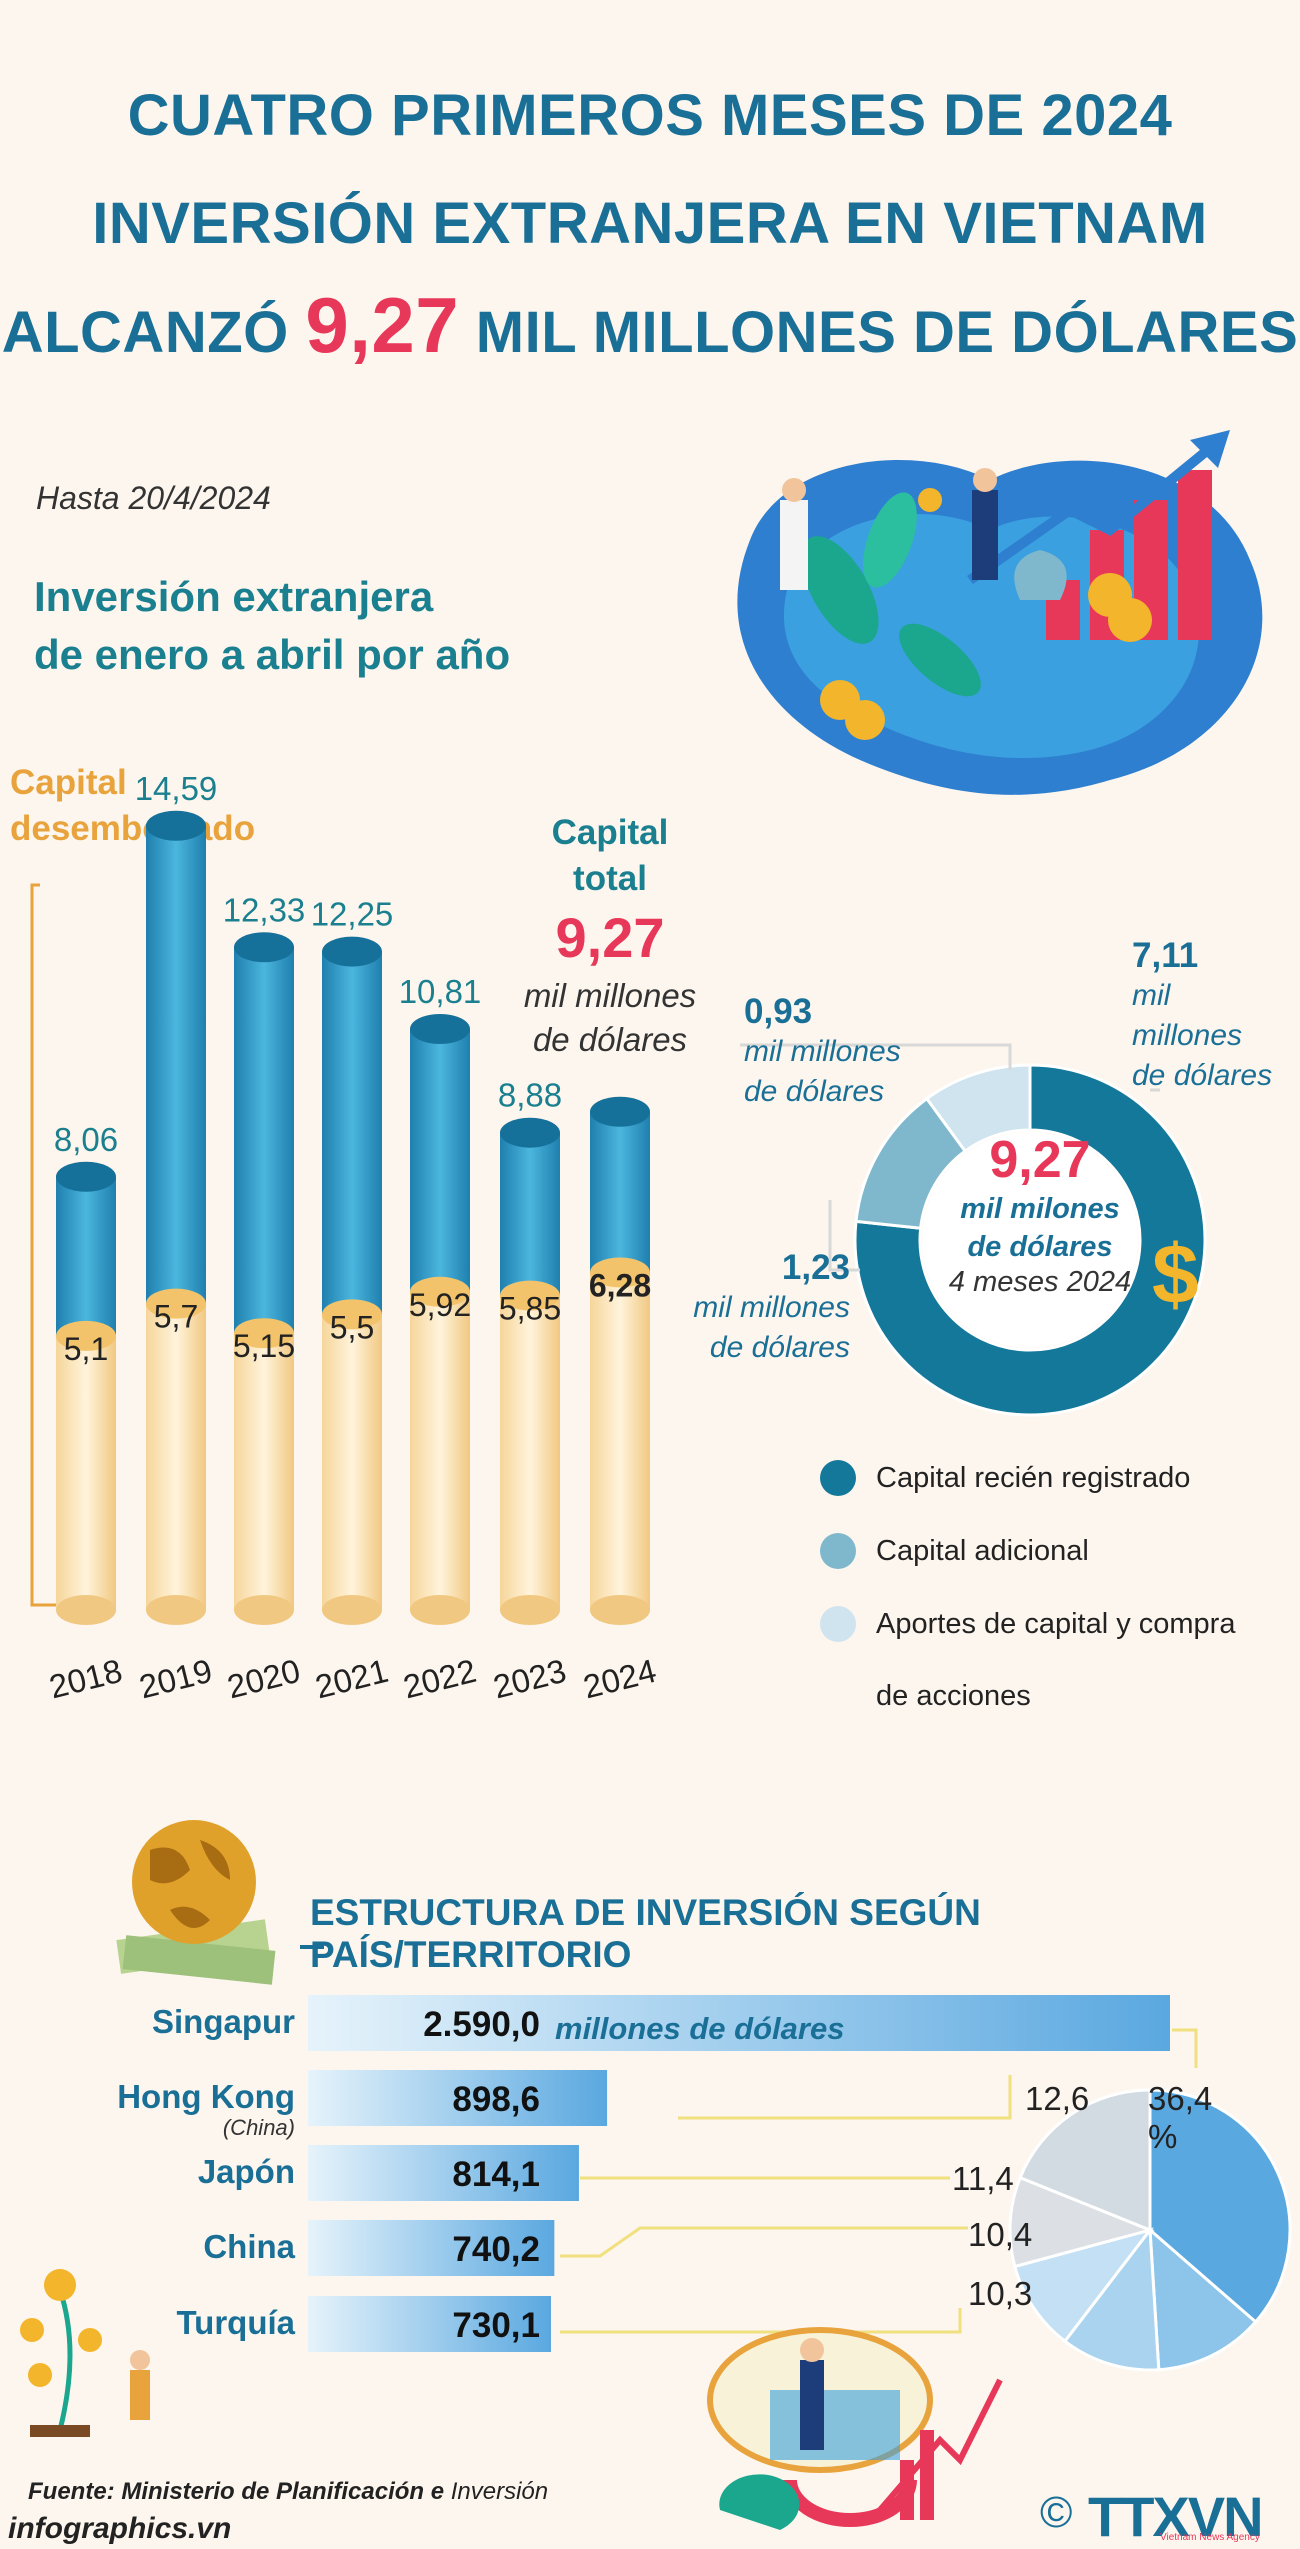  I want to click on disbursed-bar-top-2020, so click(264, 1333).